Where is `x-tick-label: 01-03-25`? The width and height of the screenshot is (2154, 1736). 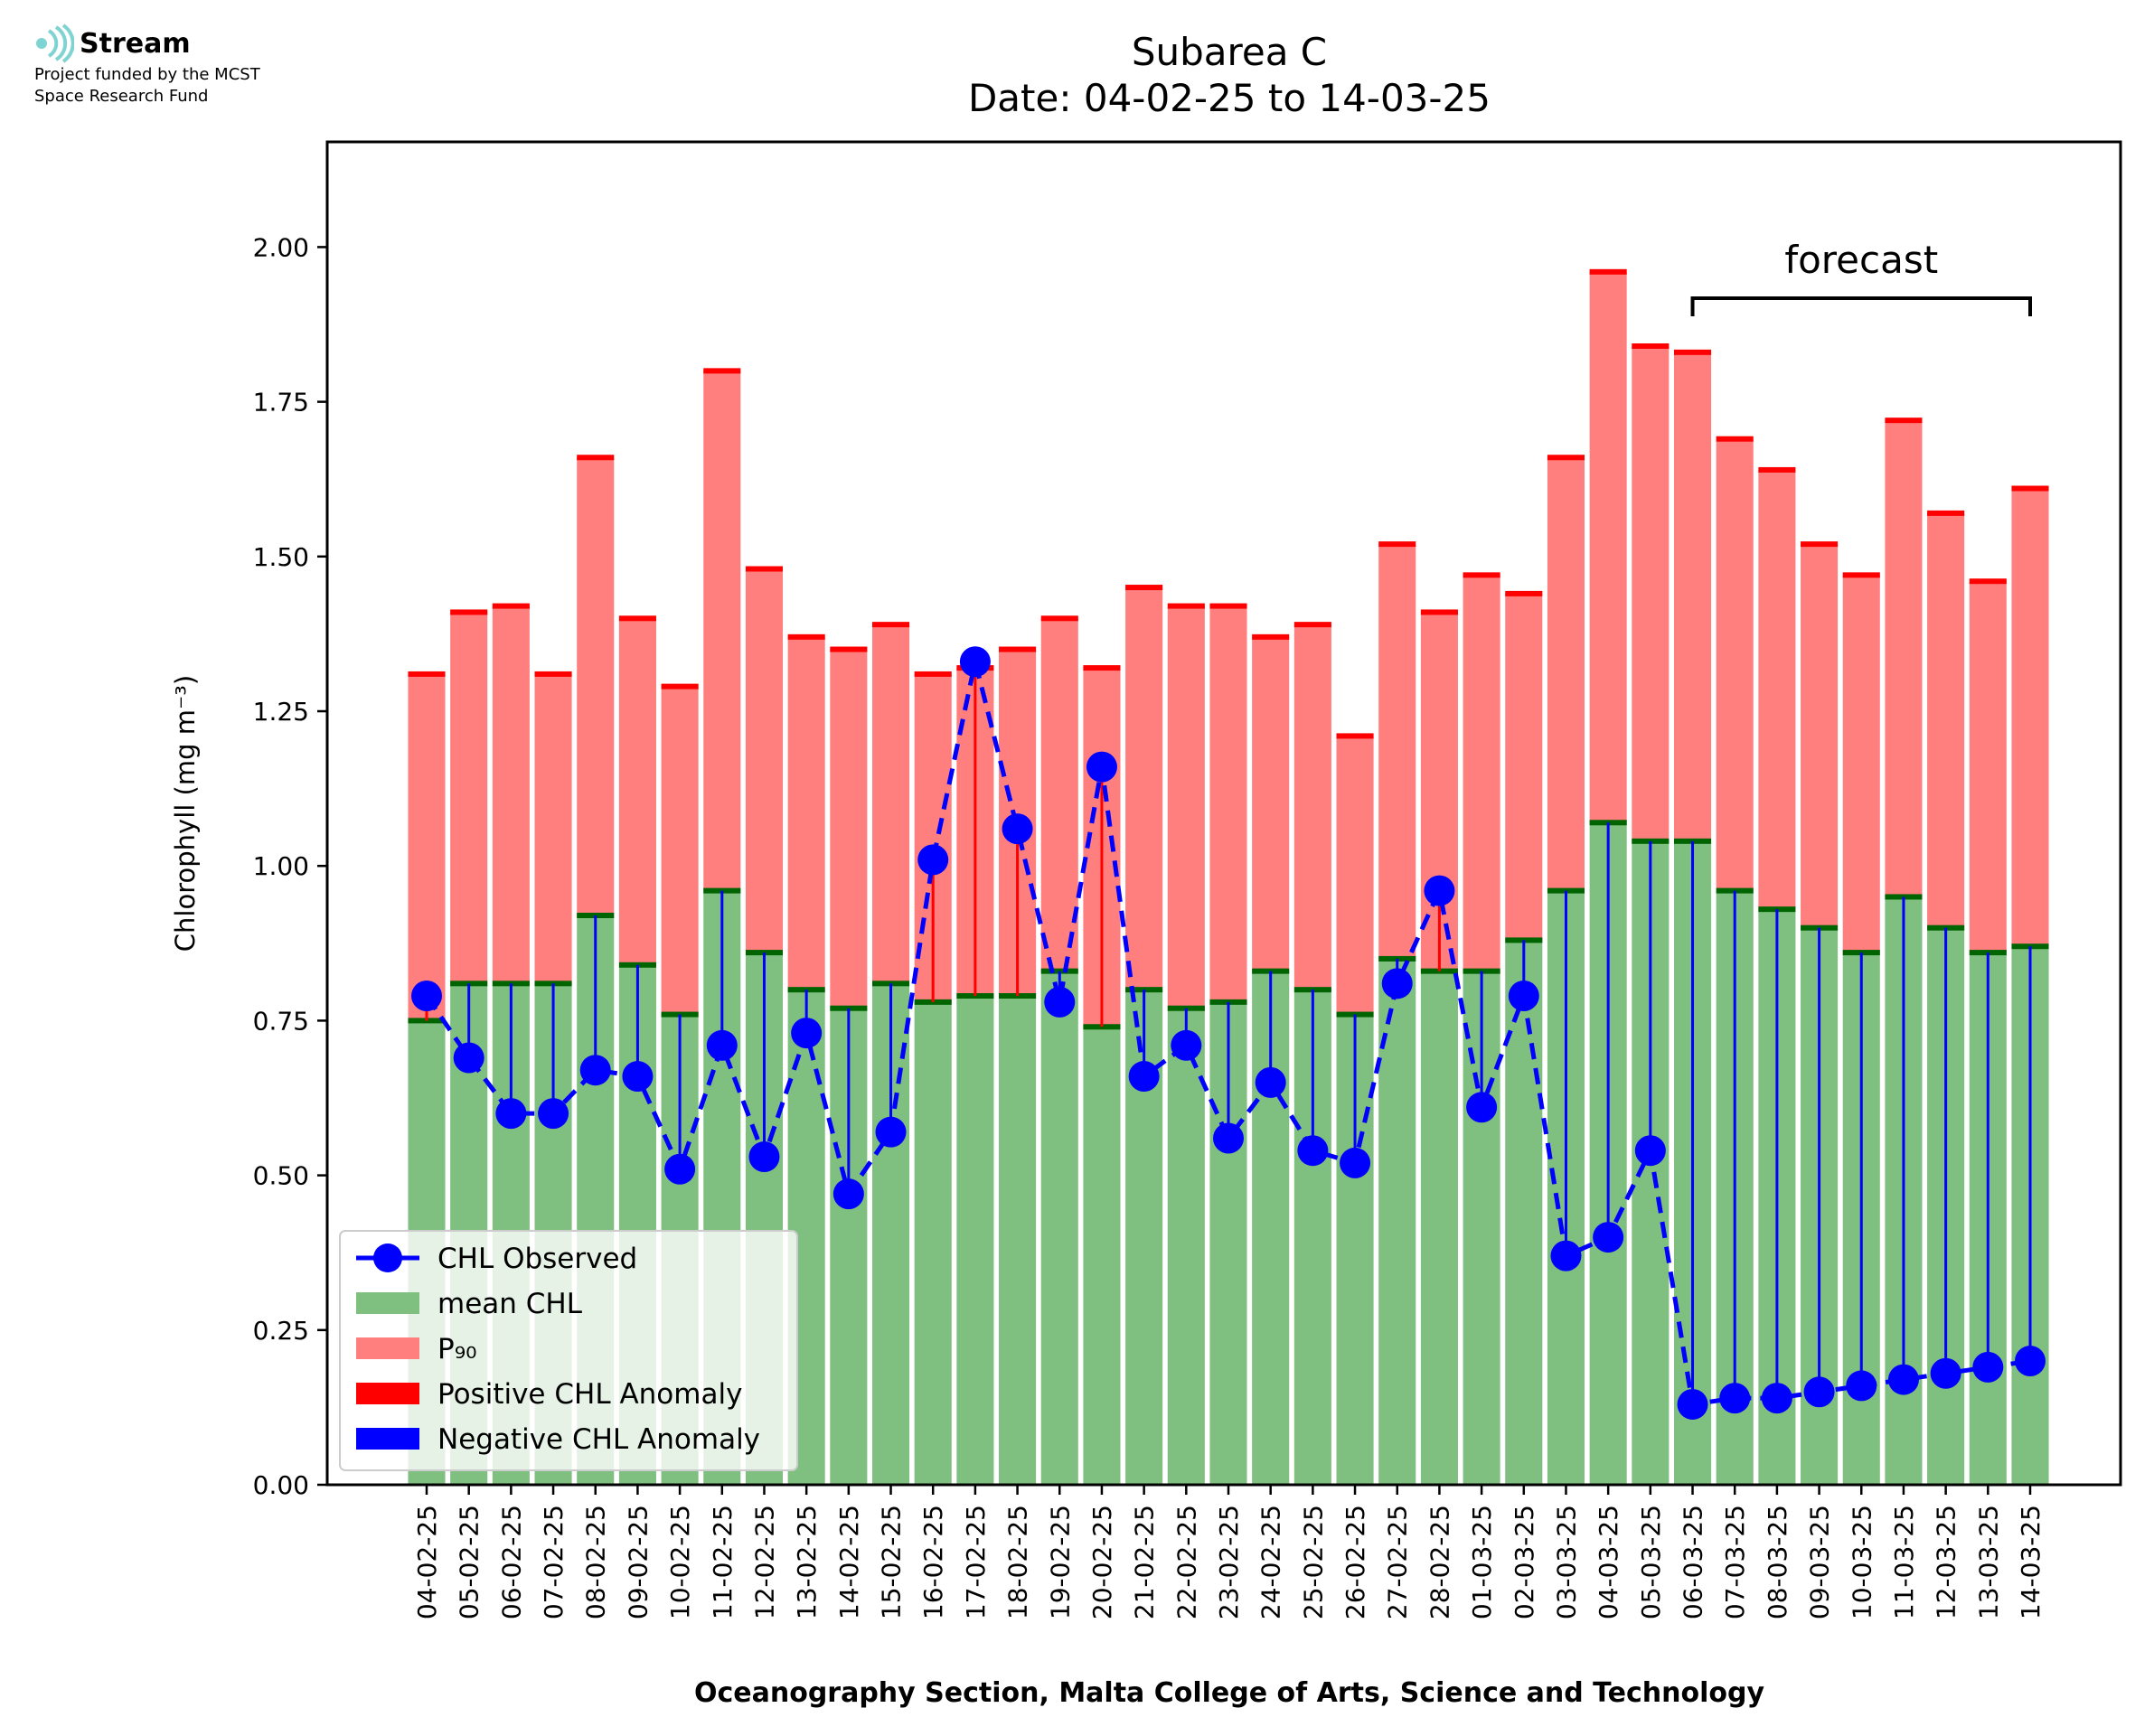 x-tick-label: 01-03-25 is located at coordinates (1482, 1562).